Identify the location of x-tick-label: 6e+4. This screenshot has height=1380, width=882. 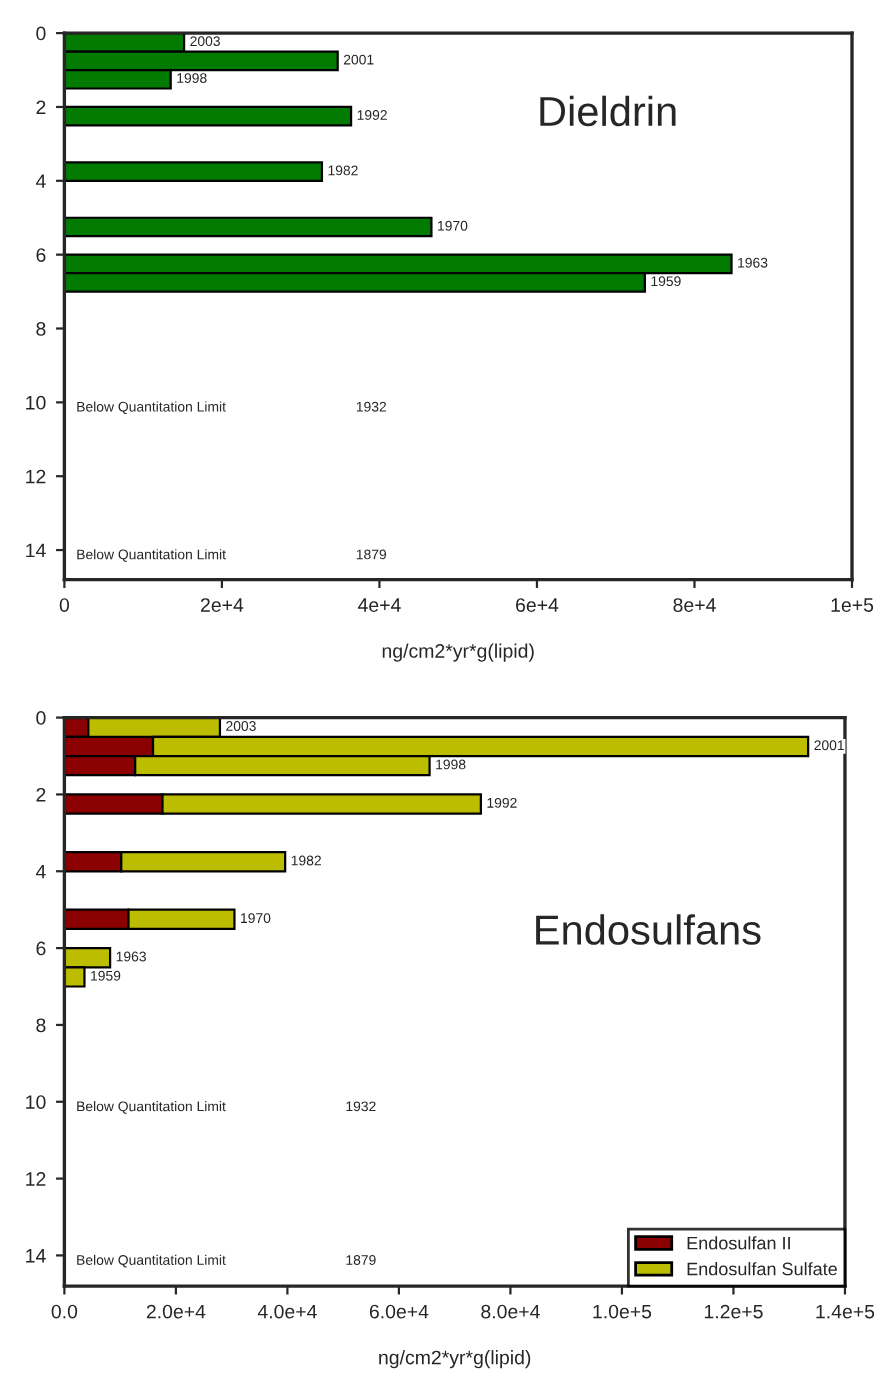
(537, 605).